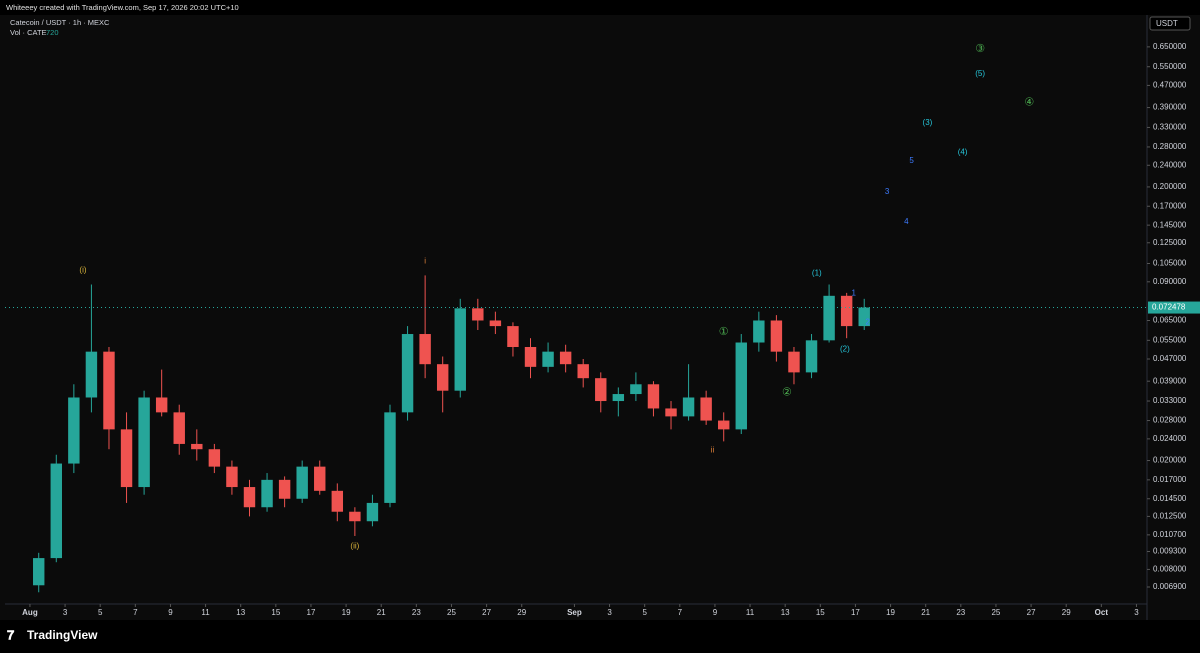  I want to click on x-tick-label: 7, so click(135, 612).